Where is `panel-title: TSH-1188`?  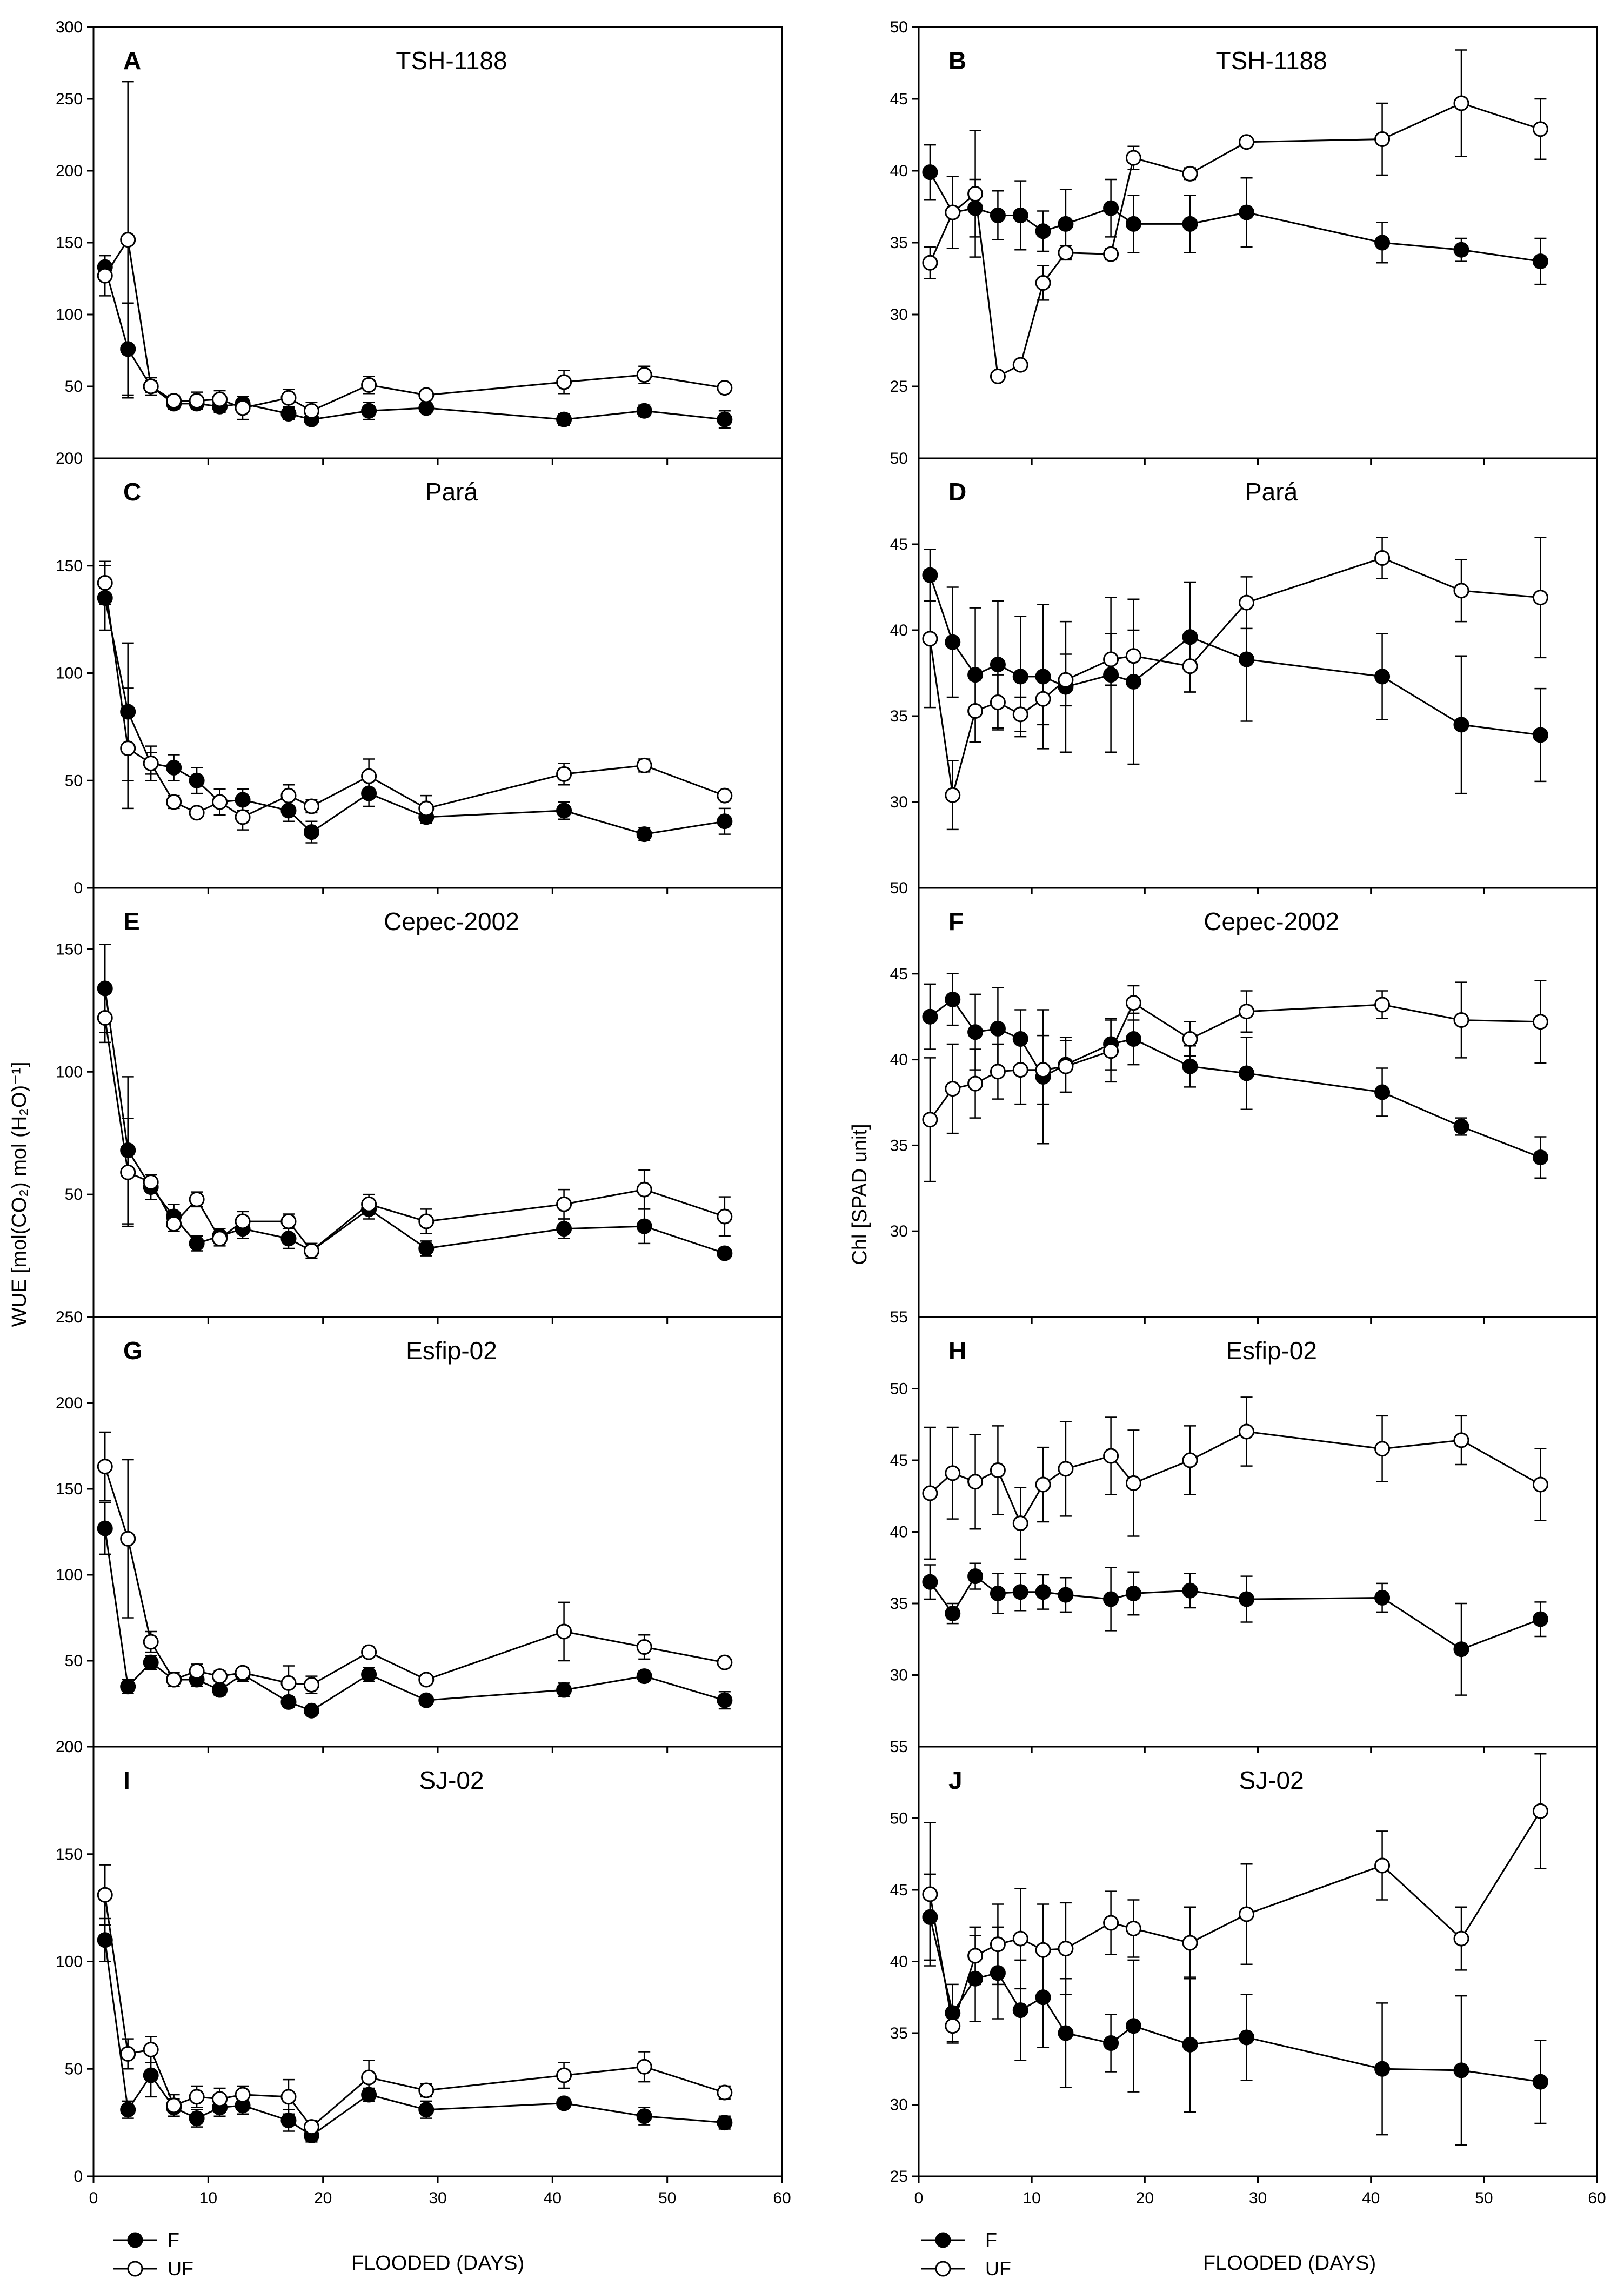
panel-title: TSH-1188 is located at coordinates (452, 60).